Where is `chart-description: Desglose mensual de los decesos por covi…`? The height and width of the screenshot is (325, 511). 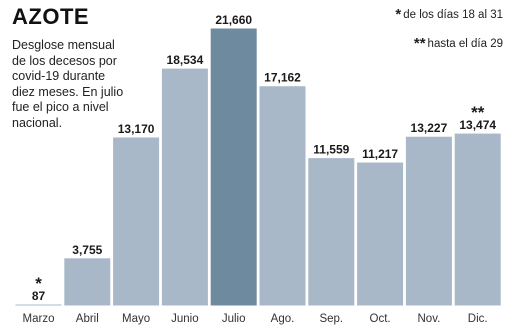
chart-description: Desglose mensual de los decesos por covi… is located at coordinates (68, 84).